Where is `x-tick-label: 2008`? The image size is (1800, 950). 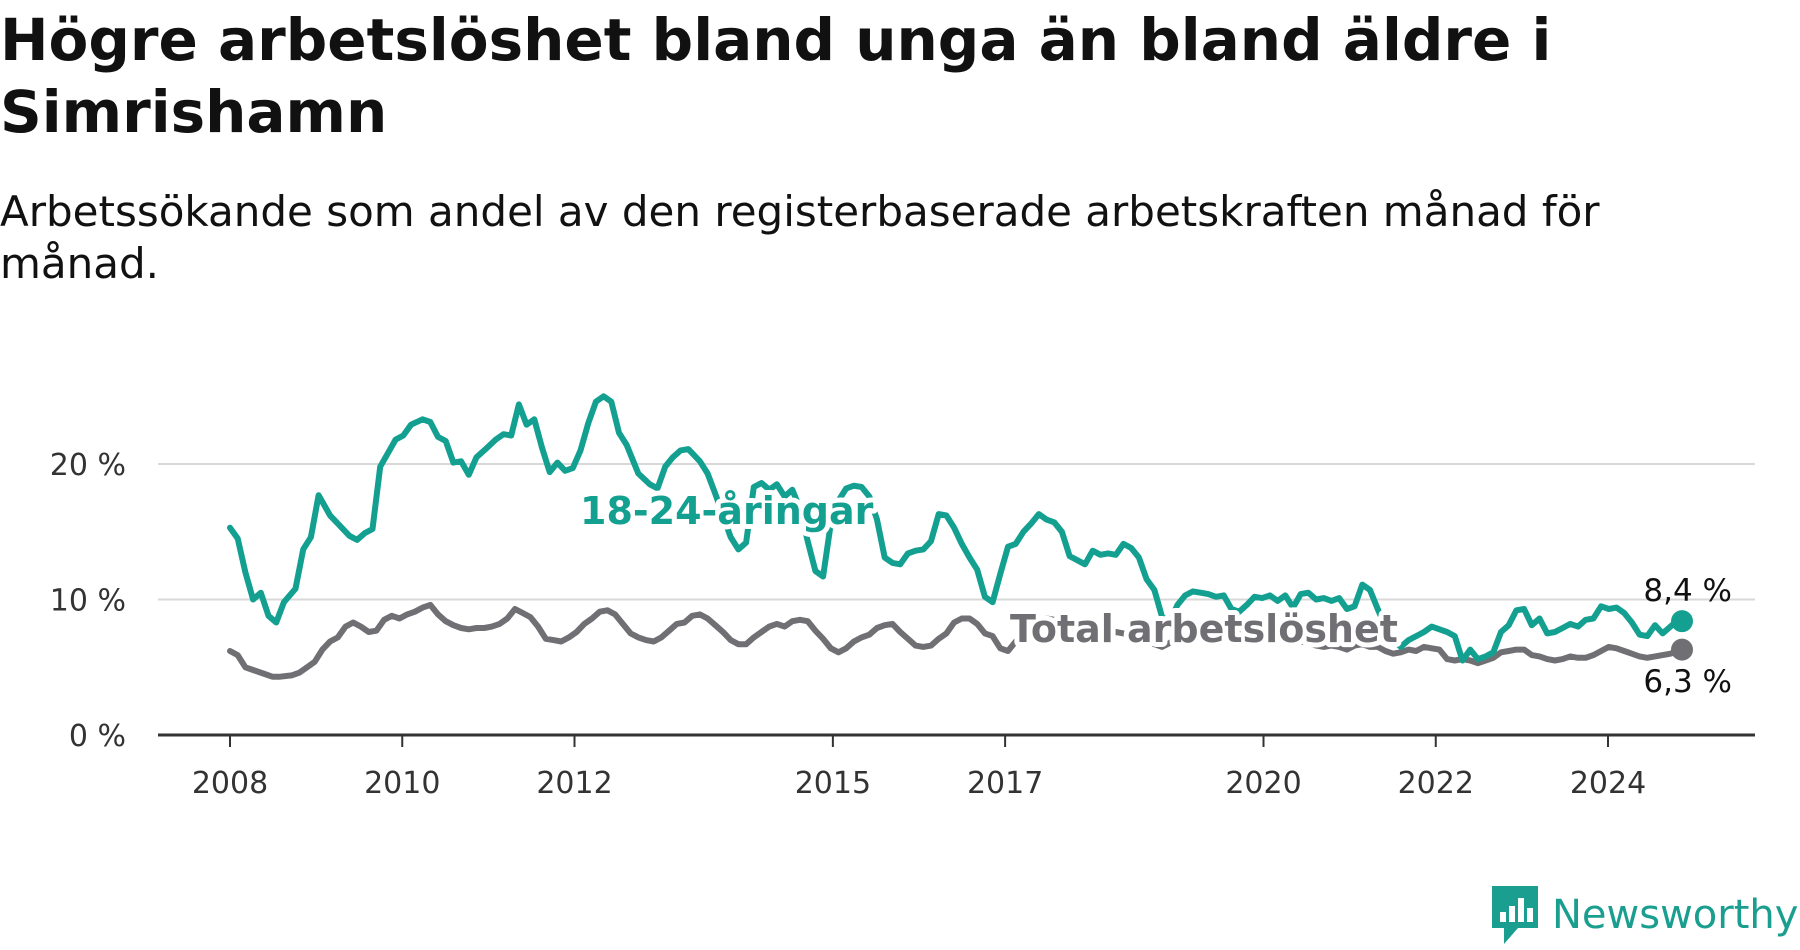 x-tick-label: 2008 is located at coordinates (230, 783).